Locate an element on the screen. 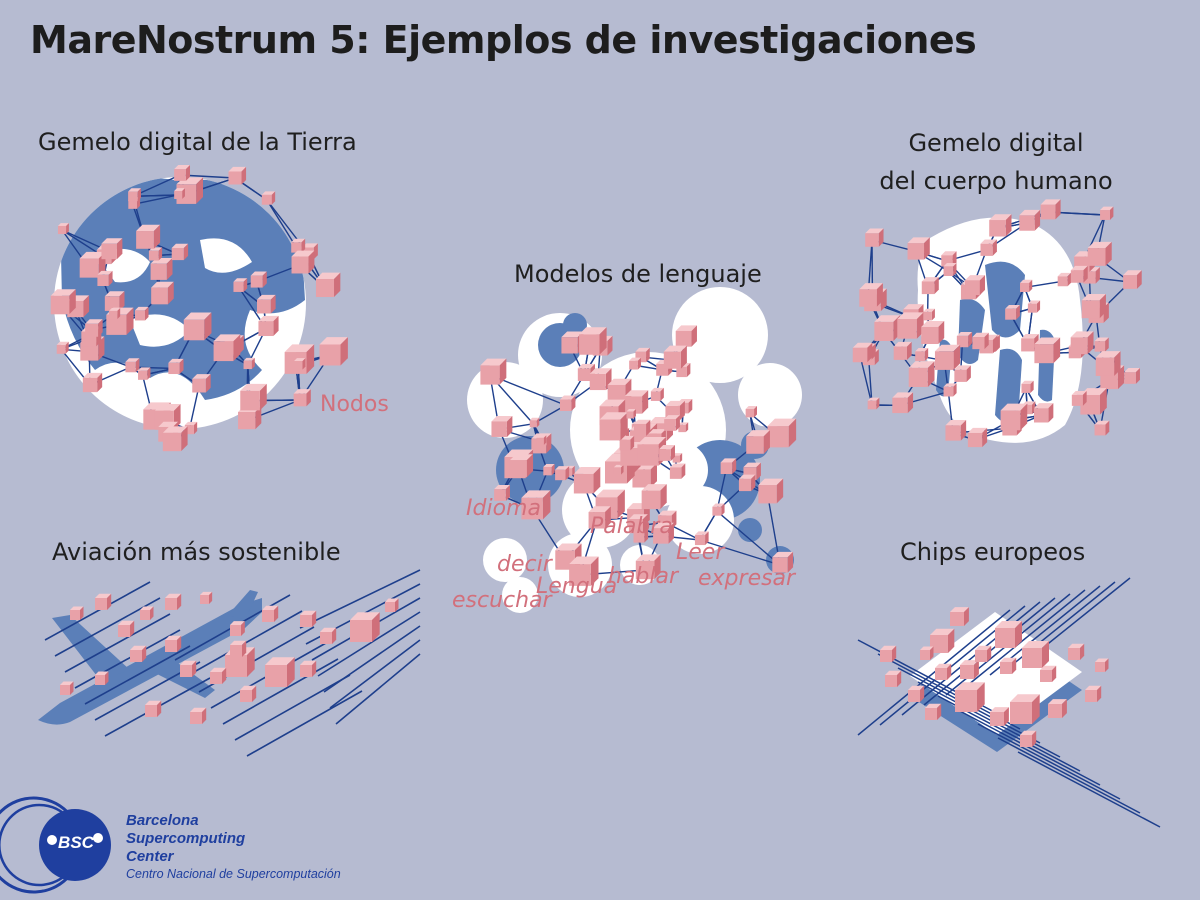 This screenshot has height=900, width=1200. word-hablar: hablar is located at coordinates (643, 576).